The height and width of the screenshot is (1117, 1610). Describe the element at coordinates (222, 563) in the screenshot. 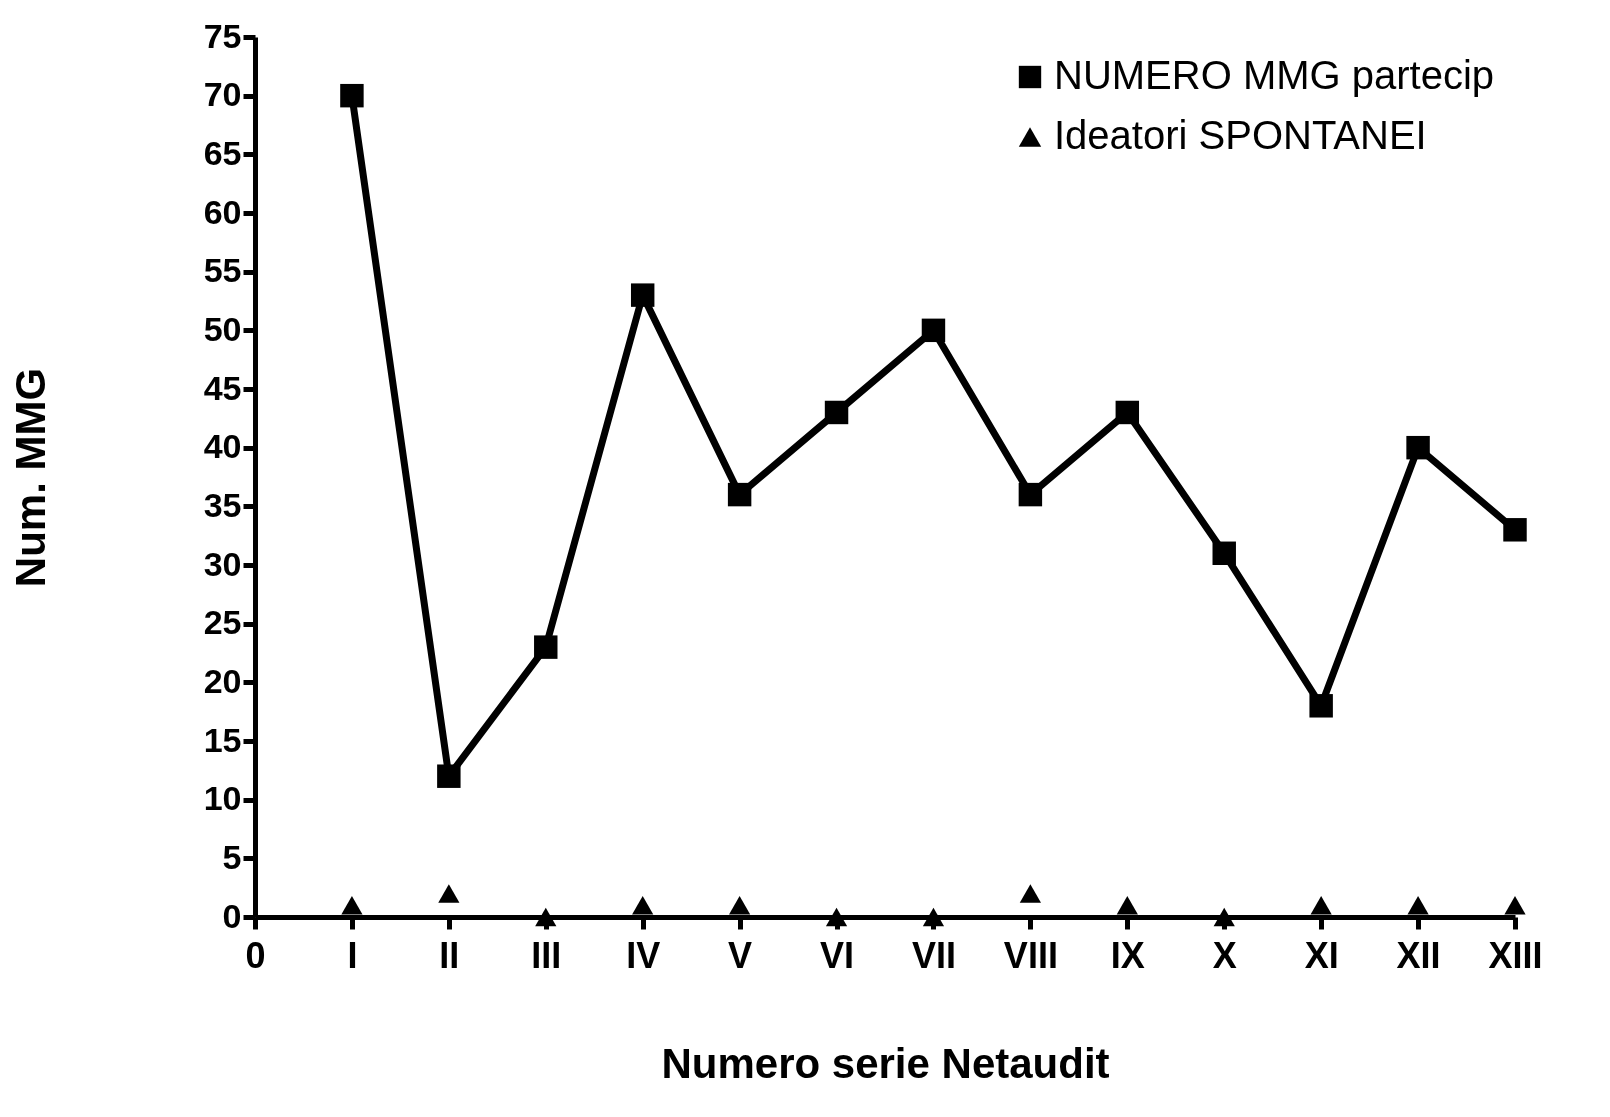

I see `y-tick-label: 30` at that location.